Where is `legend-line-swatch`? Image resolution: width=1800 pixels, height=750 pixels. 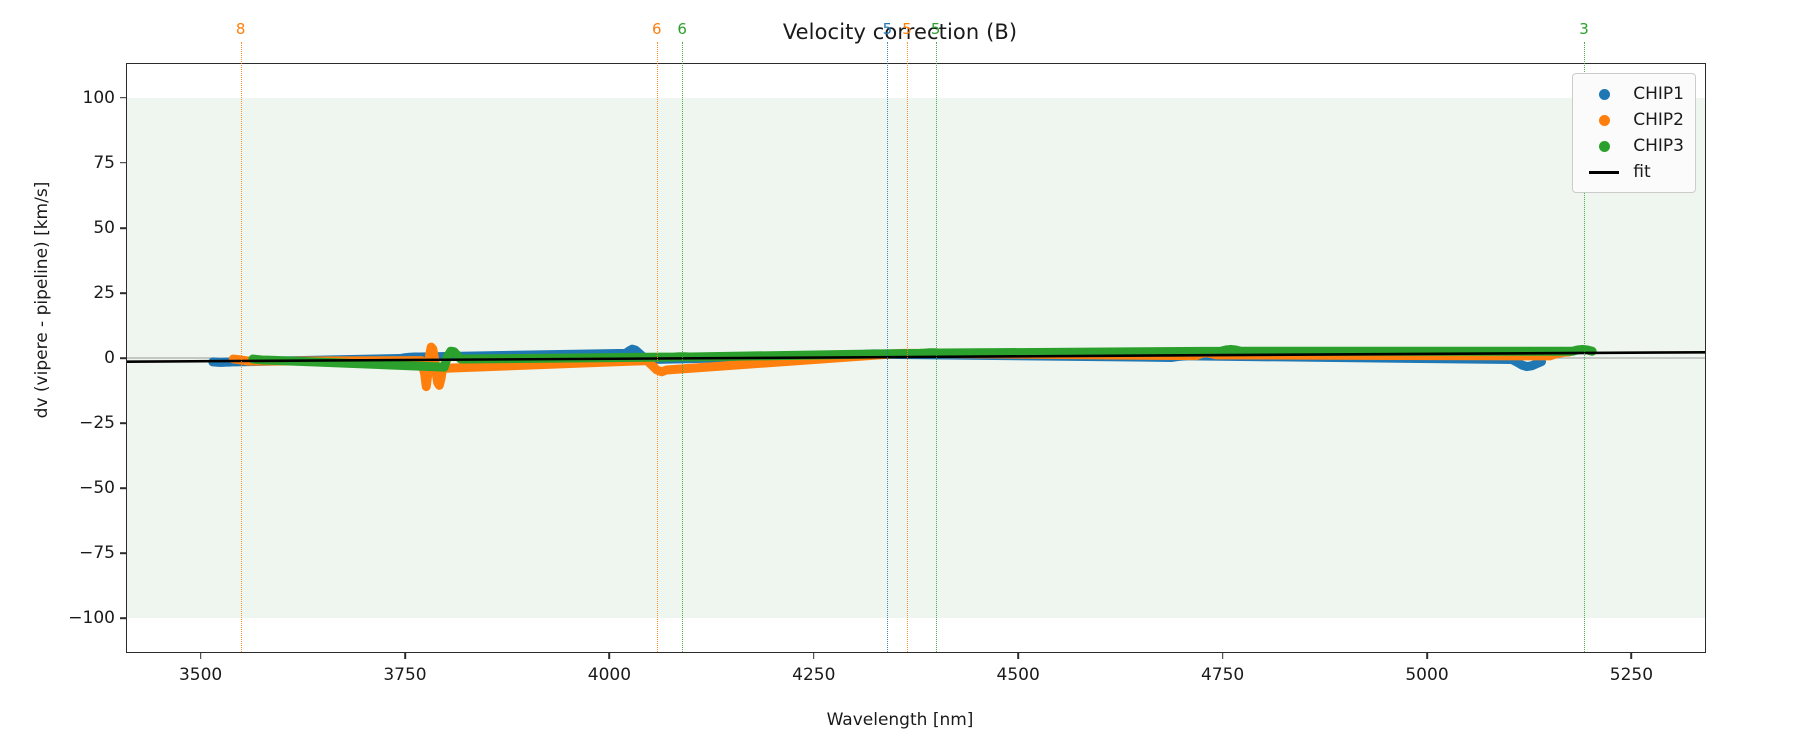
legend-line-swatch is located at coordinates (1604, 172).